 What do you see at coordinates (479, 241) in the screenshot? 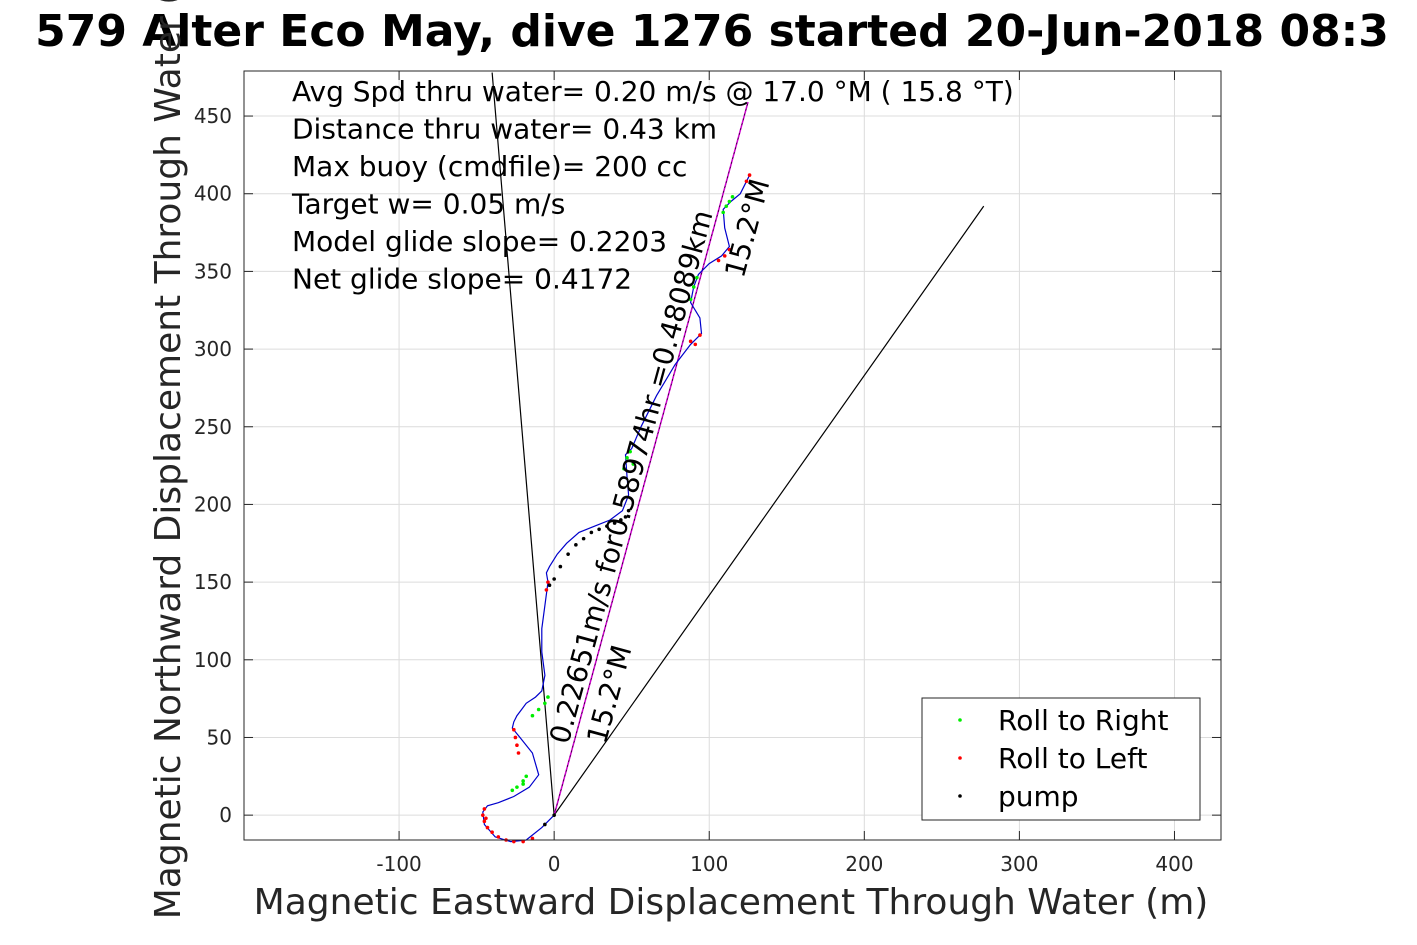
I see `annotation-line: Model glide slope= 0.2203` at bounding box center [479, 241].